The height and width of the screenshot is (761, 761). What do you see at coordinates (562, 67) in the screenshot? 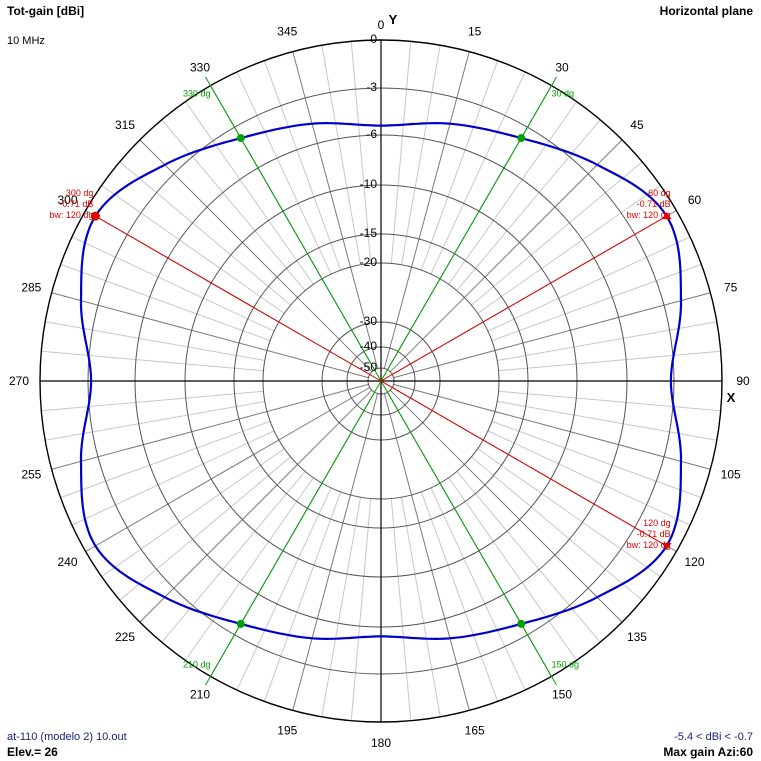
I see `azimuth-label: 30` at bounding box center [562, 67].